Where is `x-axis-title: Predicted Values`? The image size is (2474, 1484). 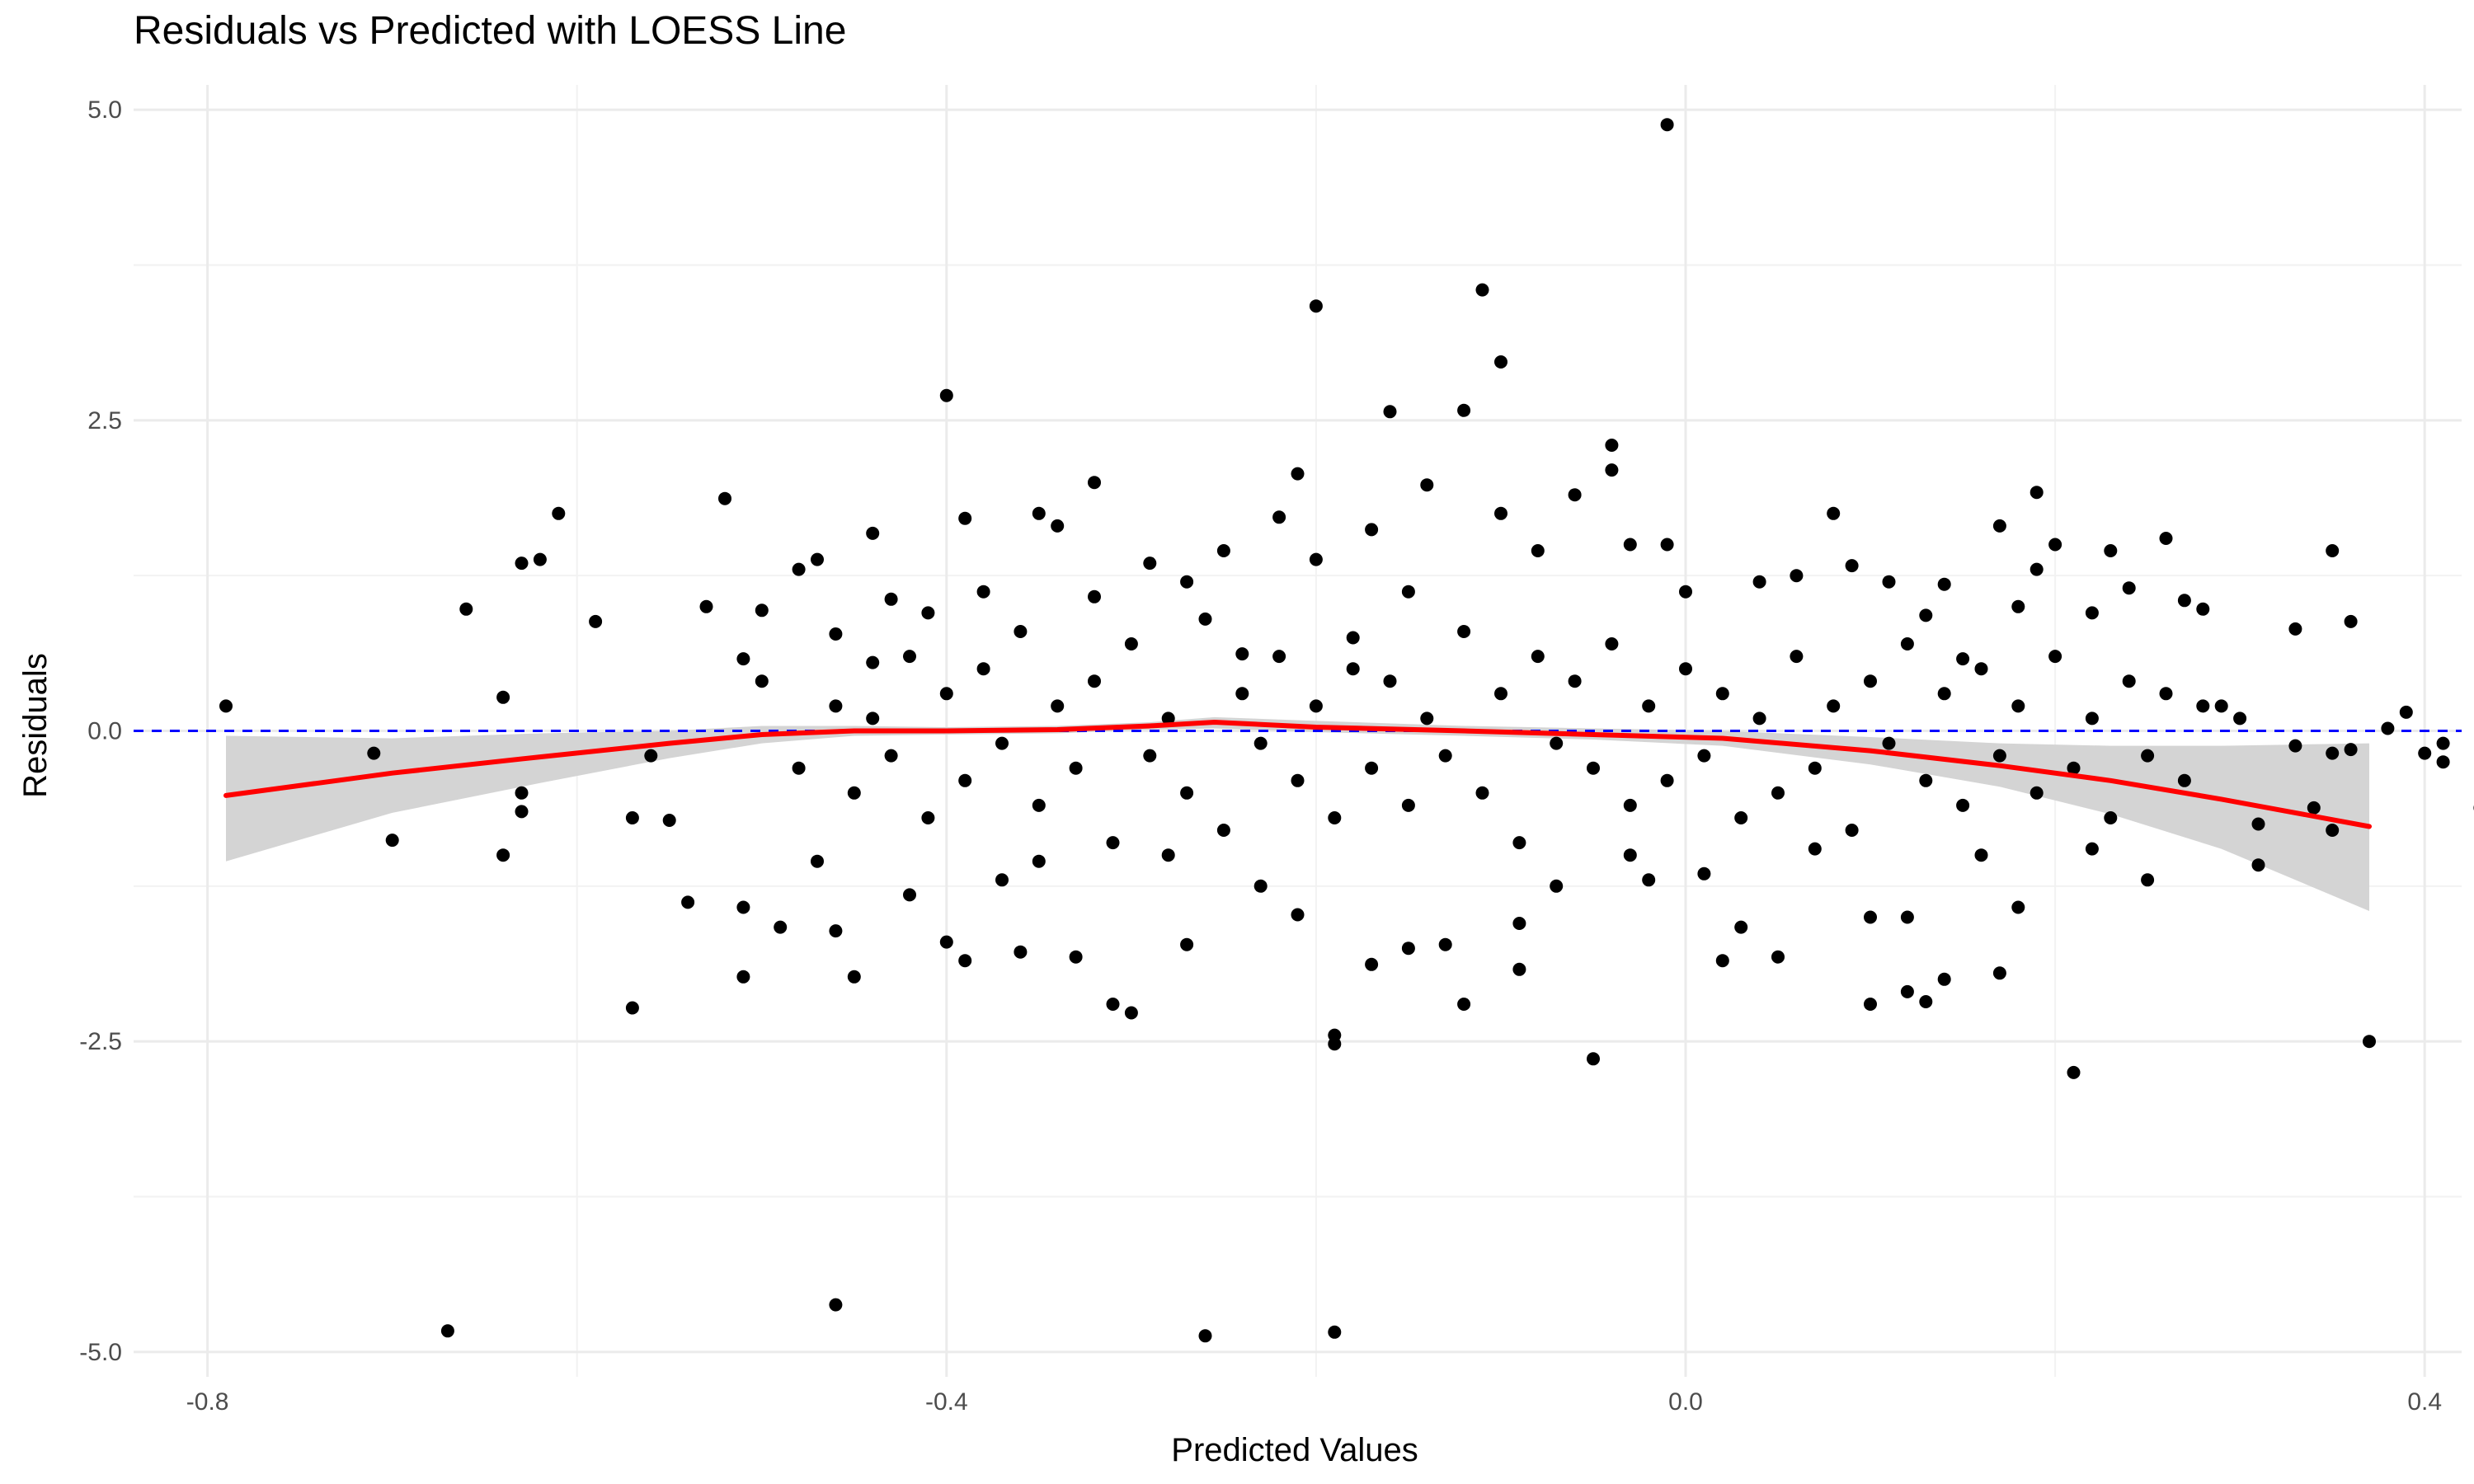 x-axis-title: Predicted Values is located at coordinates (1294, 1450).